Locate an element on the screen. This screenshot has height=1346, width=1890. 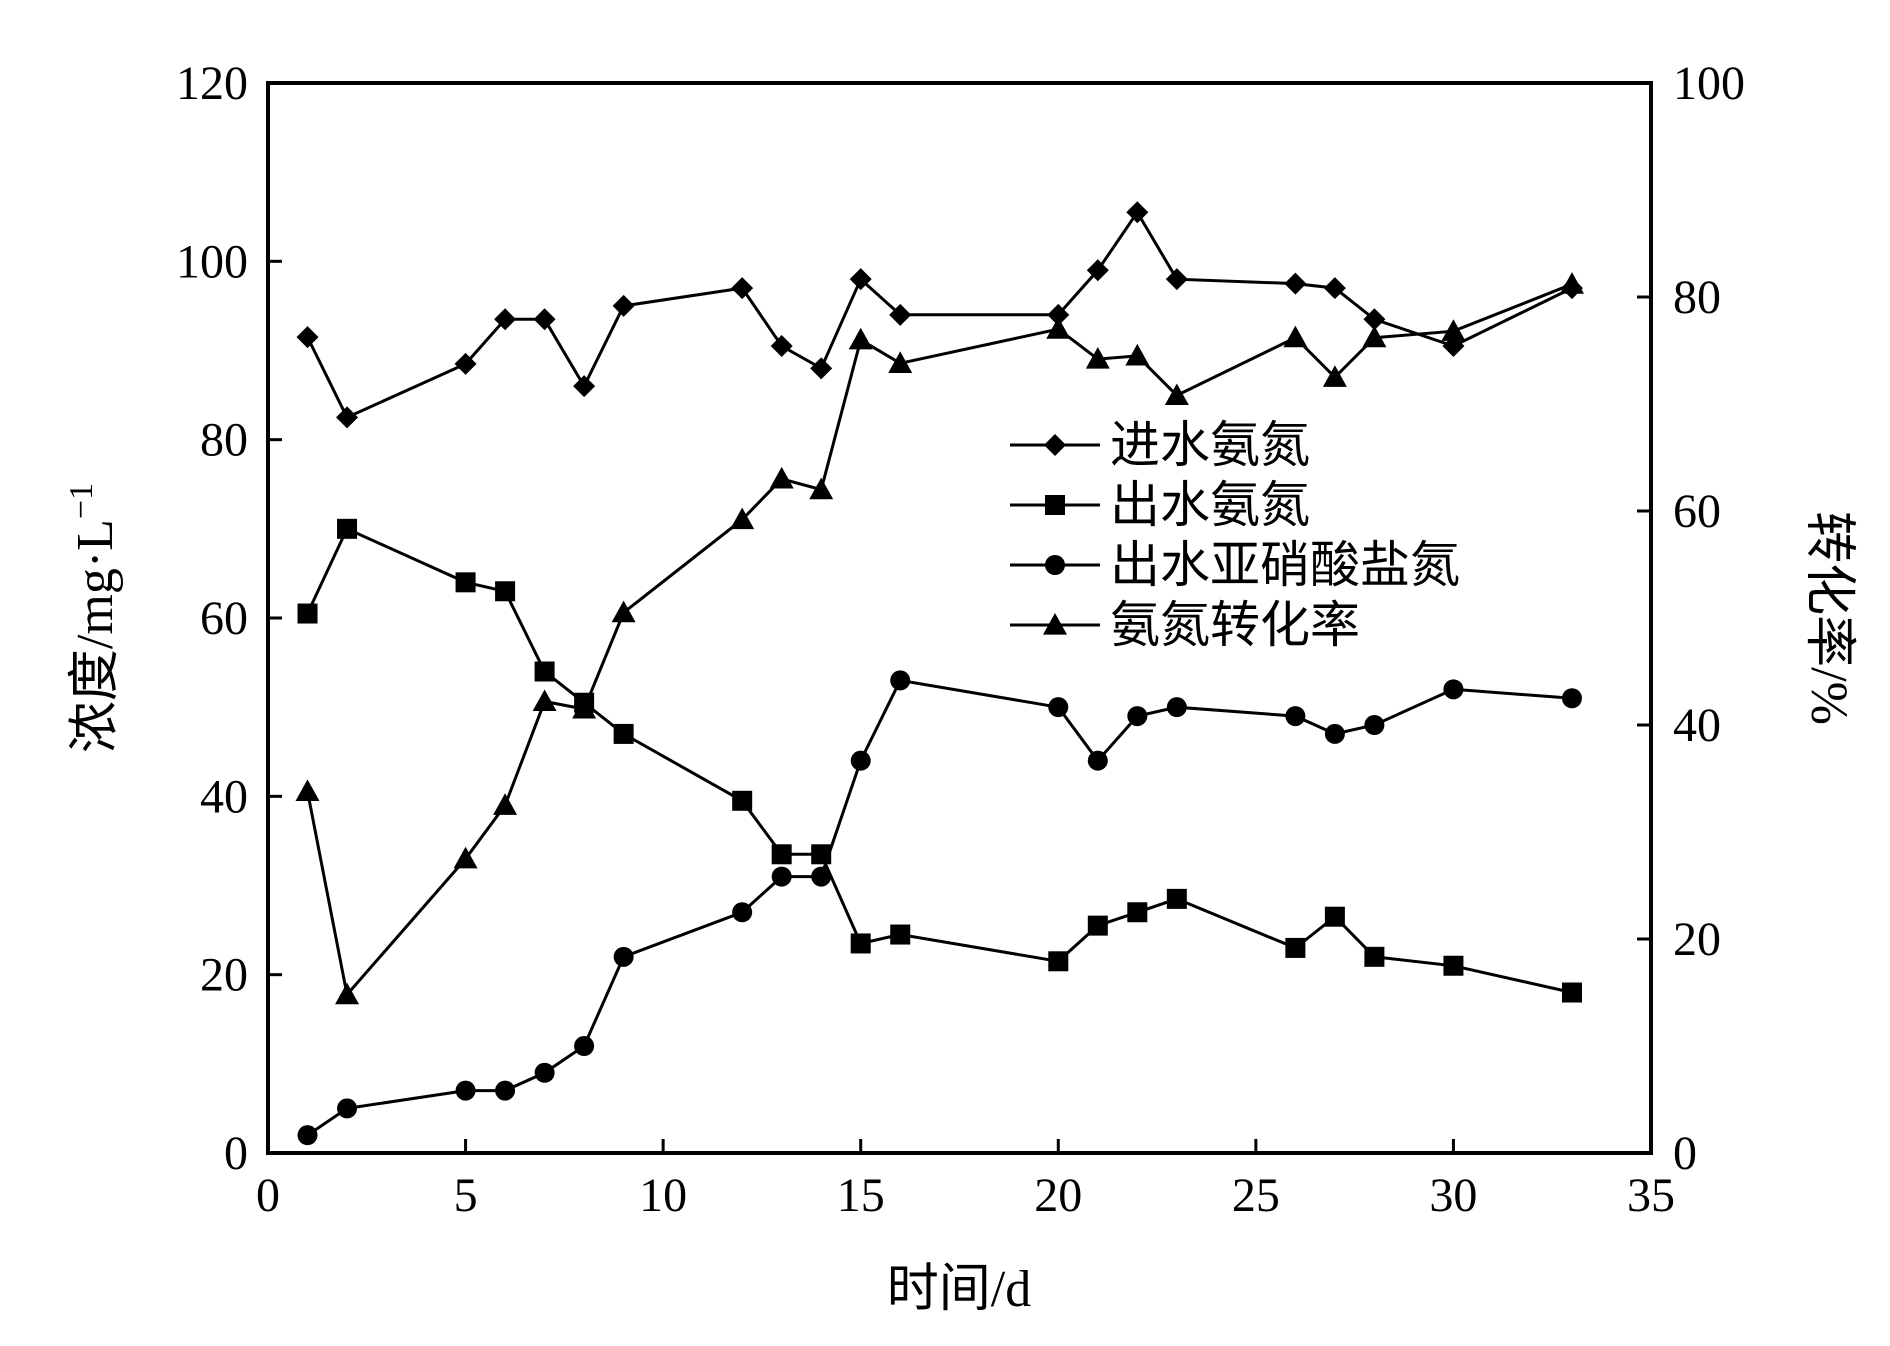
legend-label: 进水氨氮 is located at coordinates (1210, 445).